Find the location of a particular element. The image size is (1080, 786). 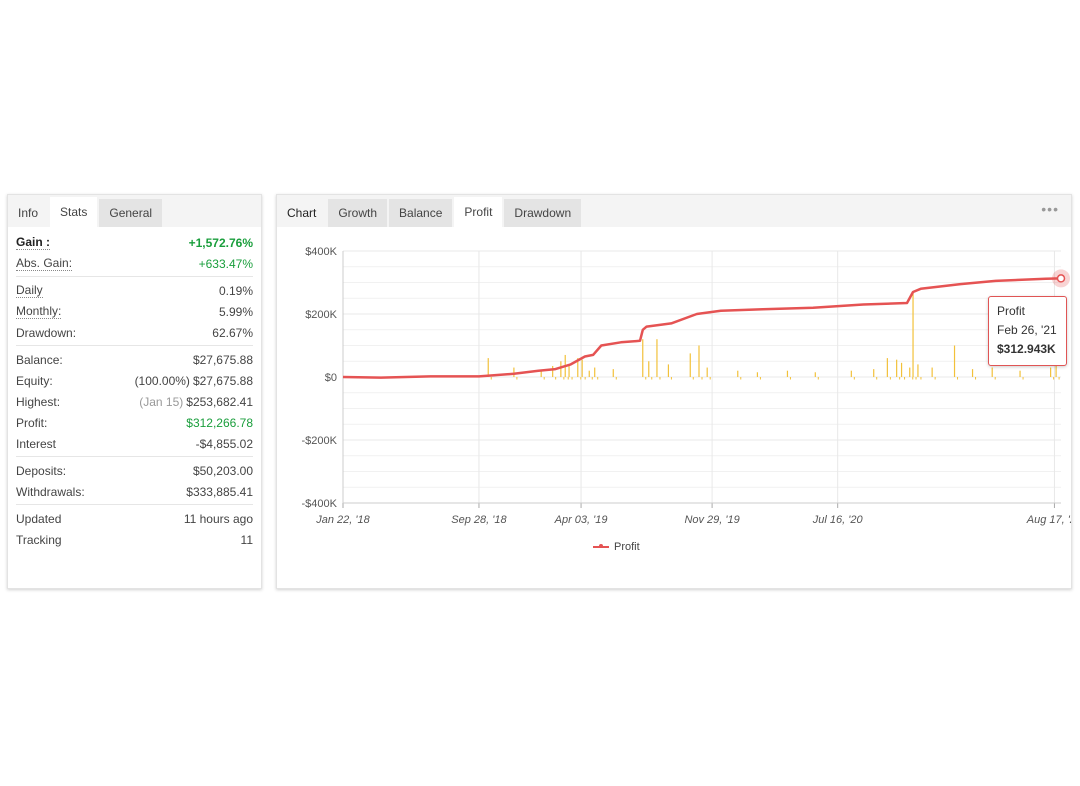

stats-group: Gain : +1,572.76% Abs. Gain: +633.47% is located at coordinates (134, 253).